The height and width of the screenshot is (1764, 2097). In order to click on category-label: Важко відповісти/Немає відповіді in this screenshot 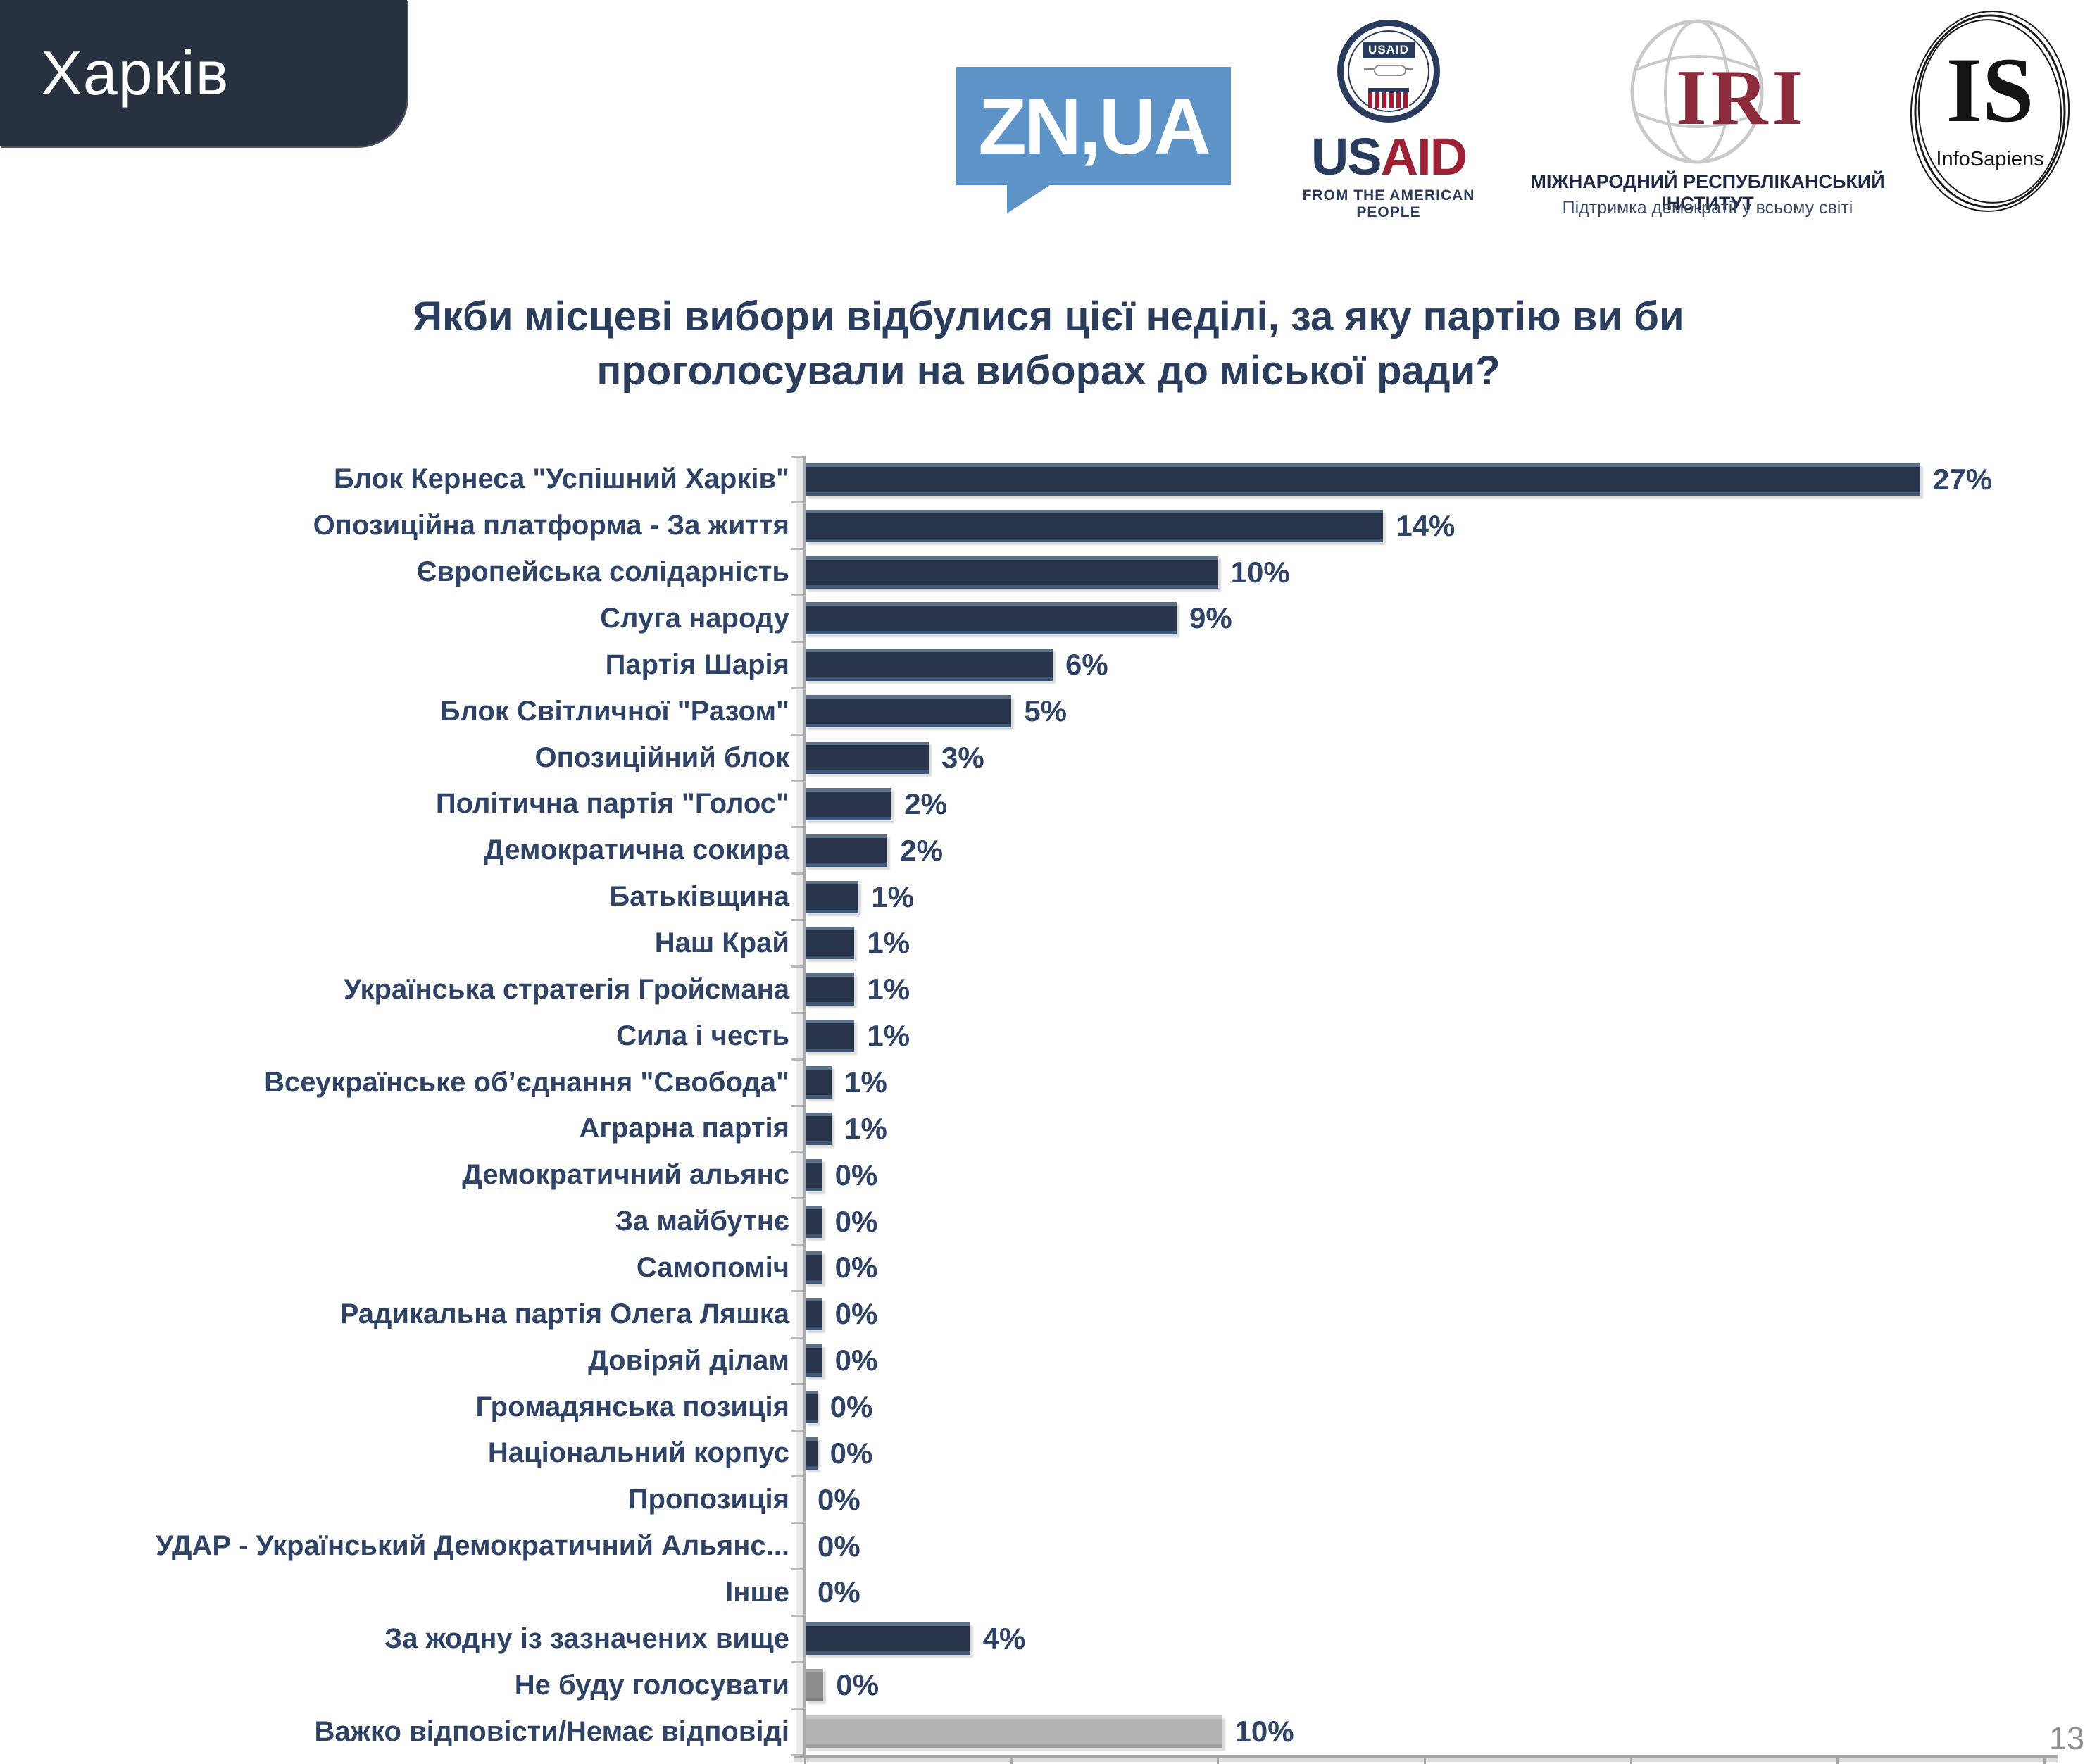, I will do `click(551, 1731)`.